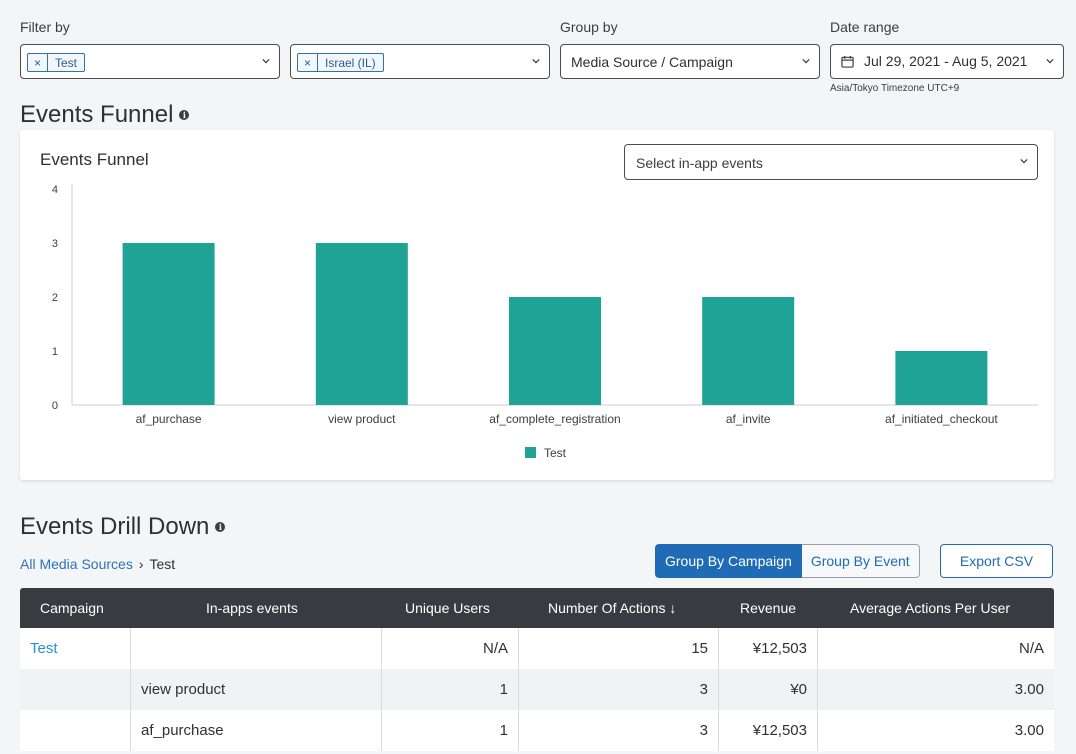  I want to click on section-title: Events Funnel, so click(97, 114).